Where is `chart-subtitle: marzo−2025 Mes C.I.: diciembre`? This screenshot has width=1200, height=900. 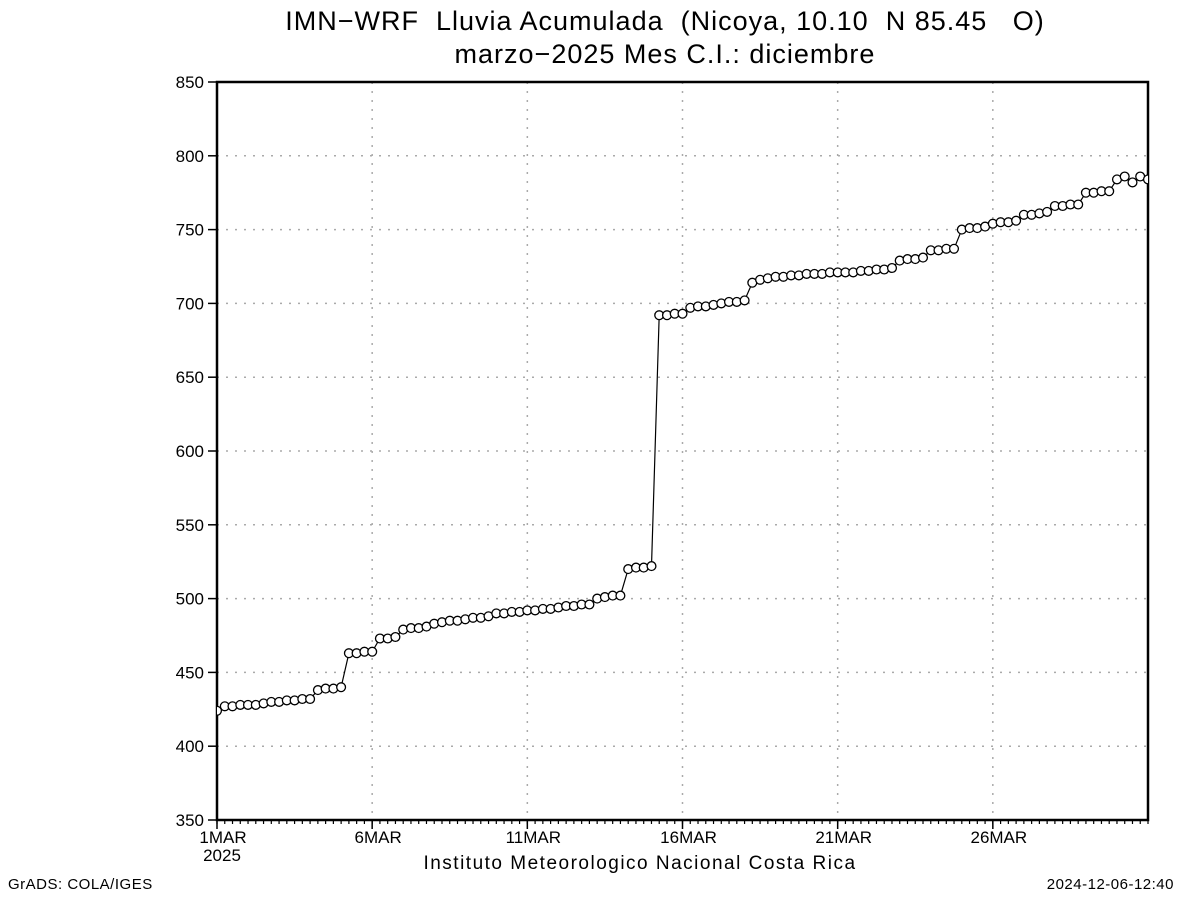 chart-subtitle: marzo−2025 Mes C.I.: diciembre is located at coordinates (665, 54).